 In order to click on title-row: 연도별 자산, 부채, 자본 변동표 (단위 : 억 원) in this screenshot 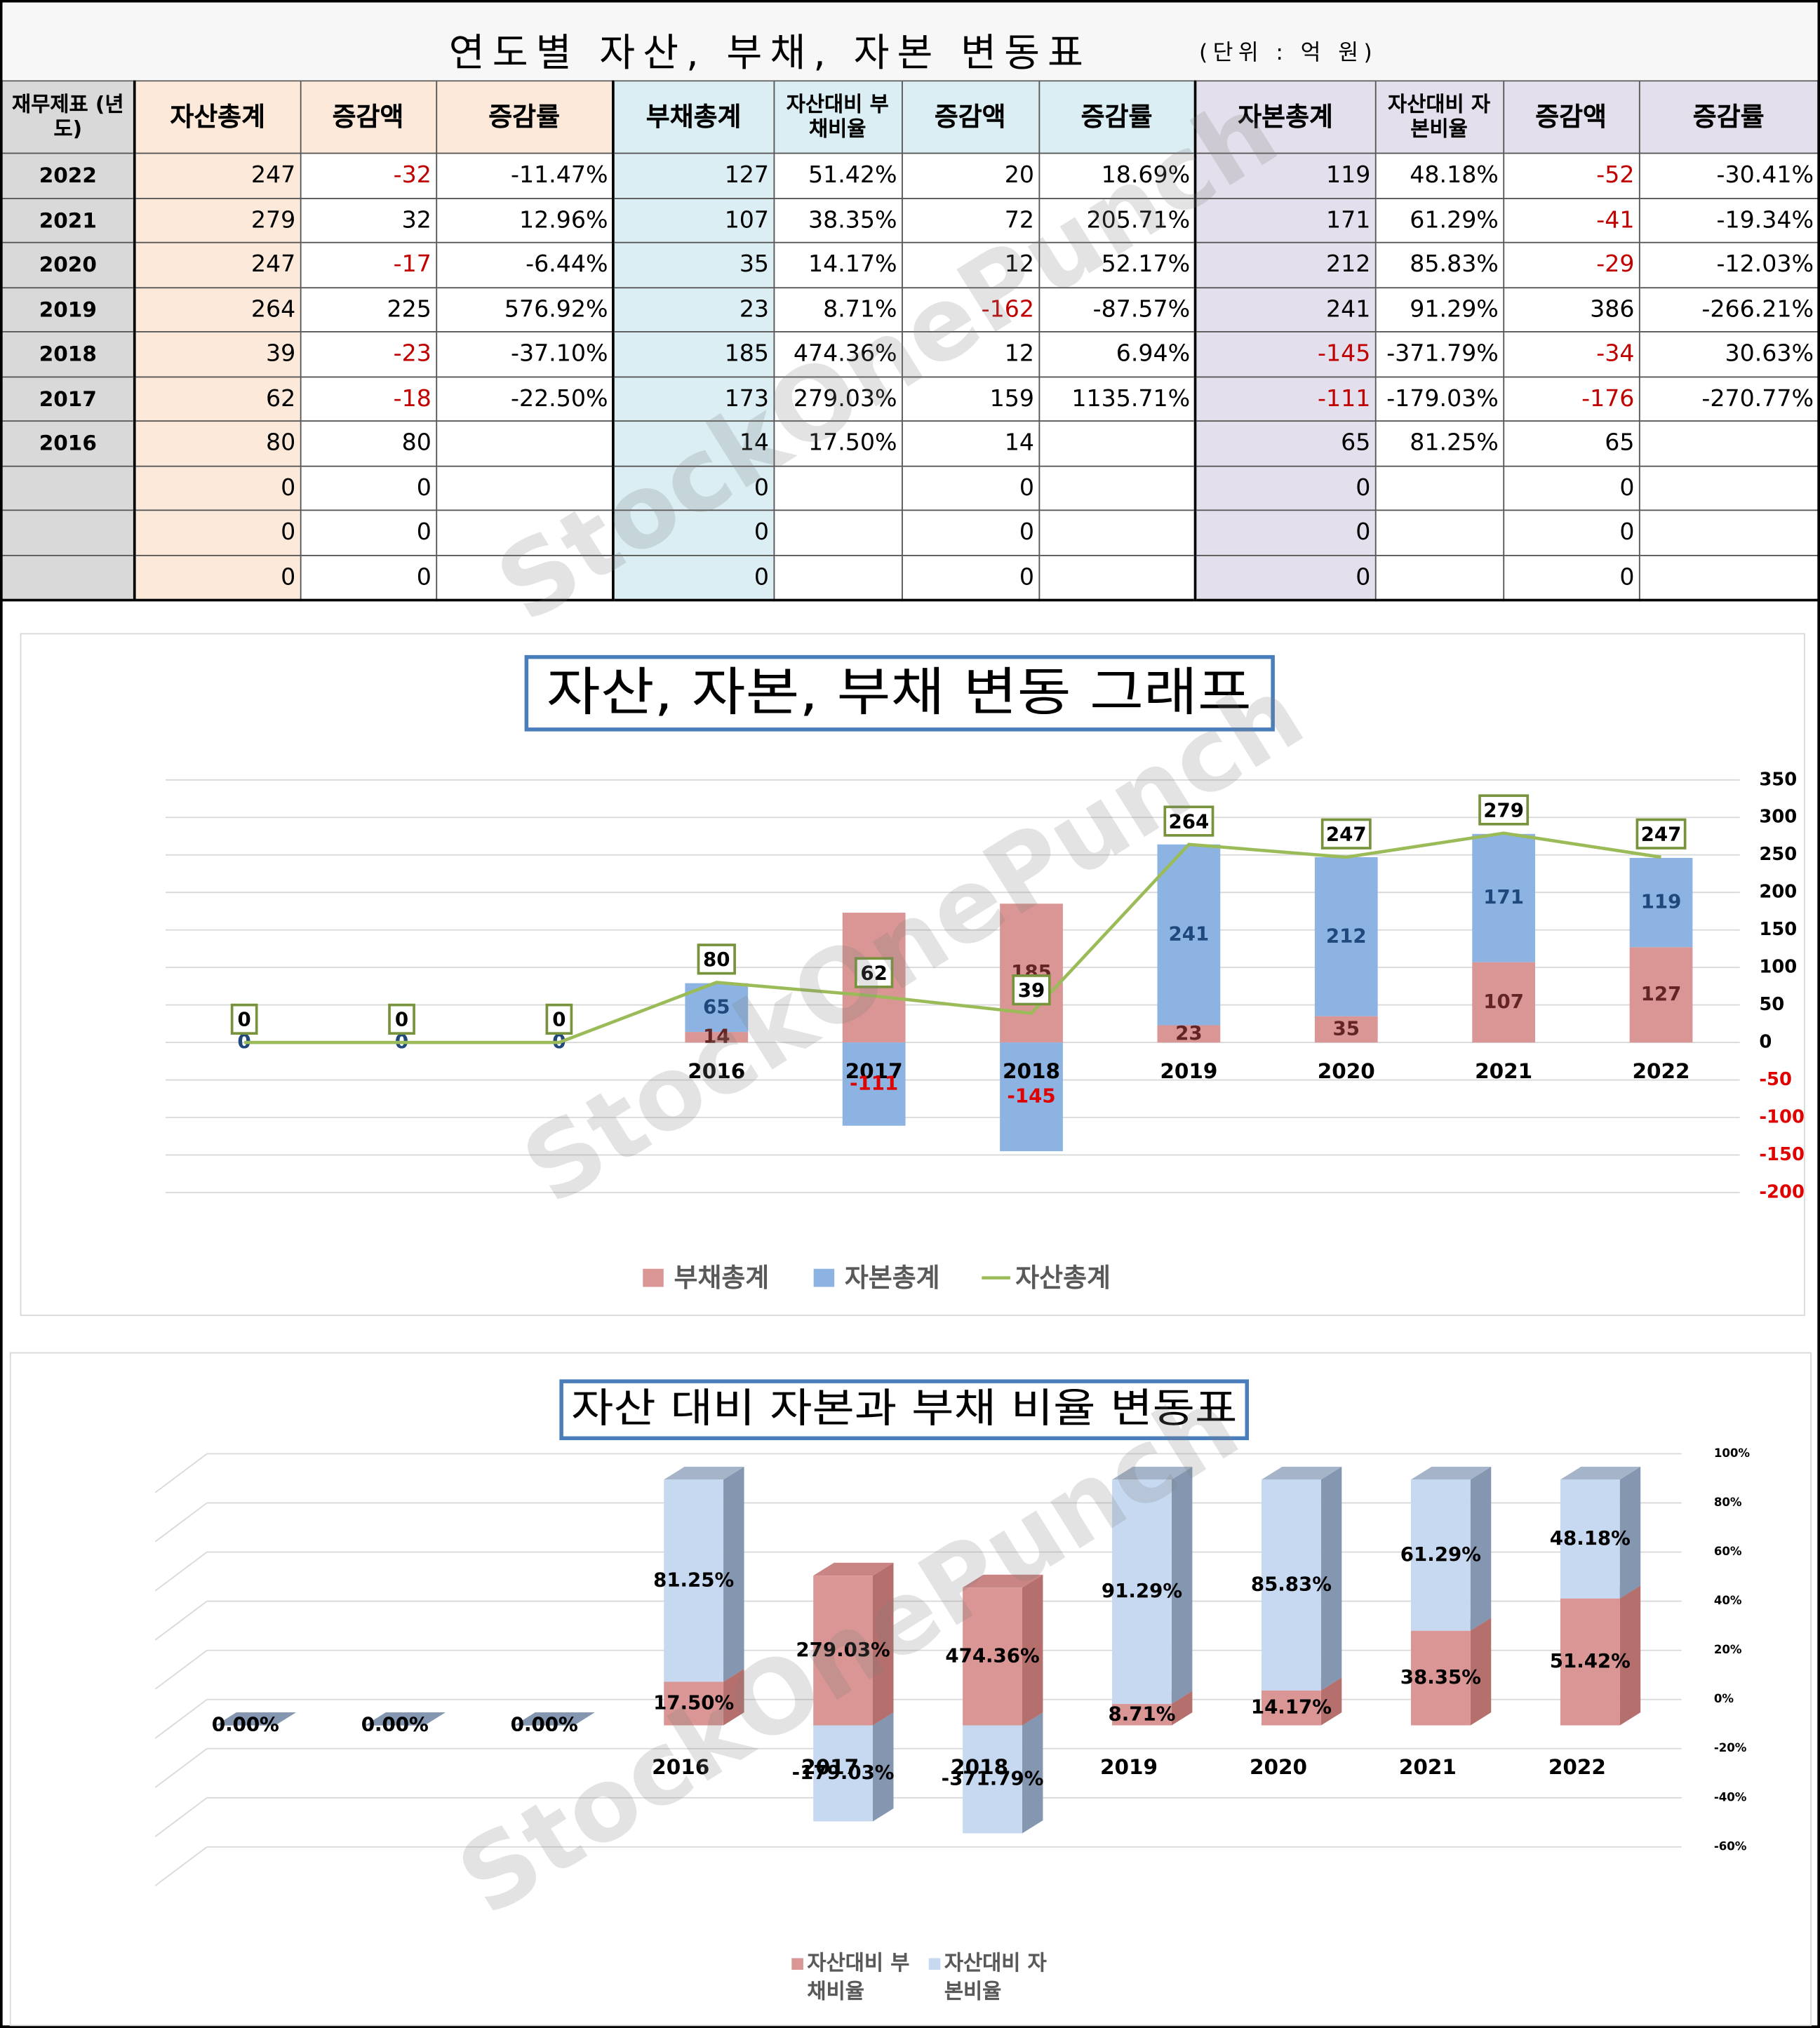, I will do `click(910, 41)`.